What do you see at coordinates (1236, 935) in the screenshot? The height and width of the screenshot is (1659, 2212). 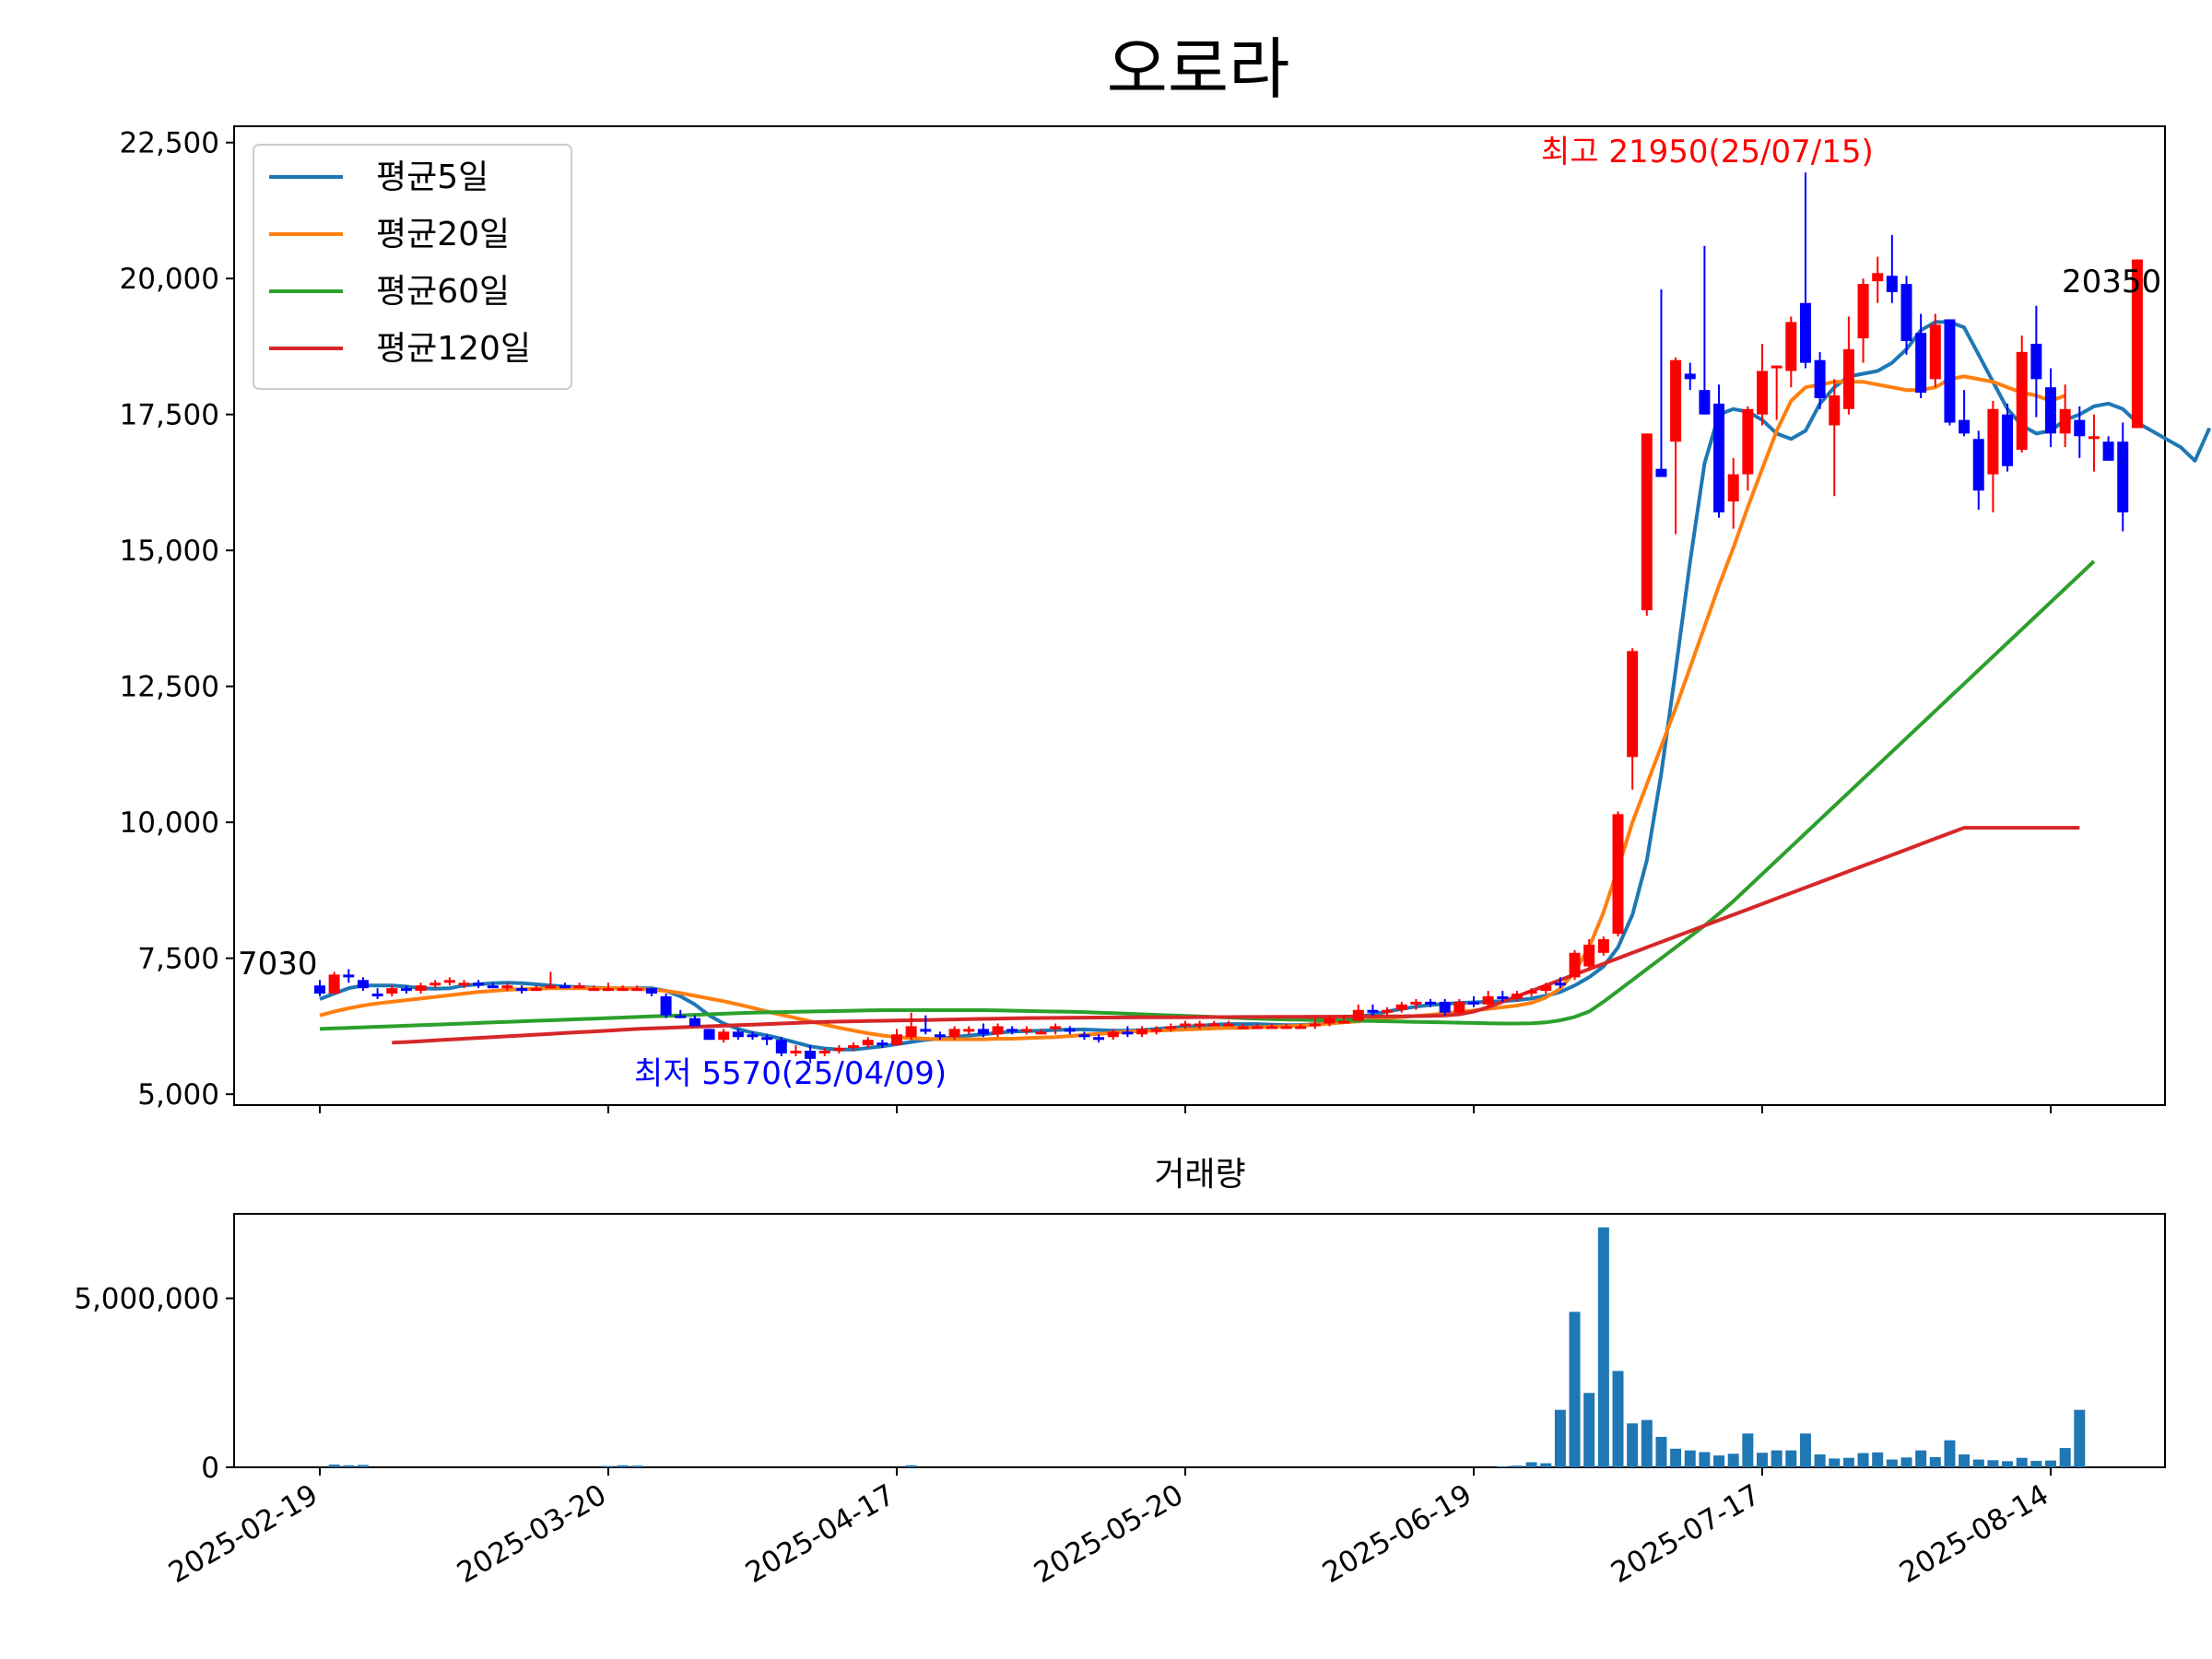 I see `ma-line-평균120일` at bounding box center [1236, 935].